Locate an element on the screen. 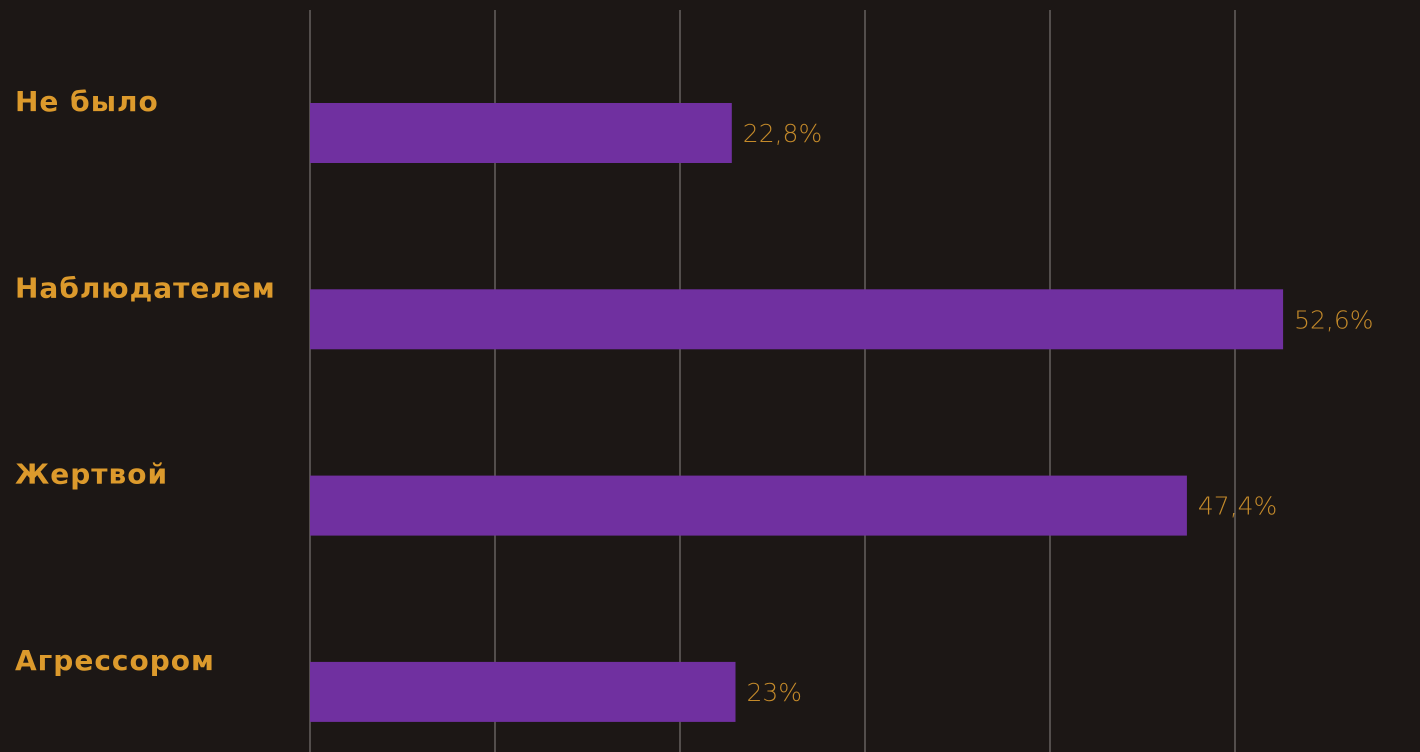  category-label: Жертвой is located at coordinates (91, 474).